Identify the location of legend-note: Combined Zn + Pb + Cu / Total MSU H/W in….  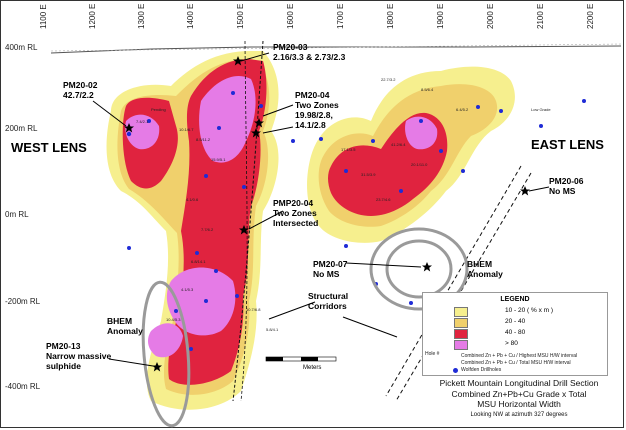
(516, 363).